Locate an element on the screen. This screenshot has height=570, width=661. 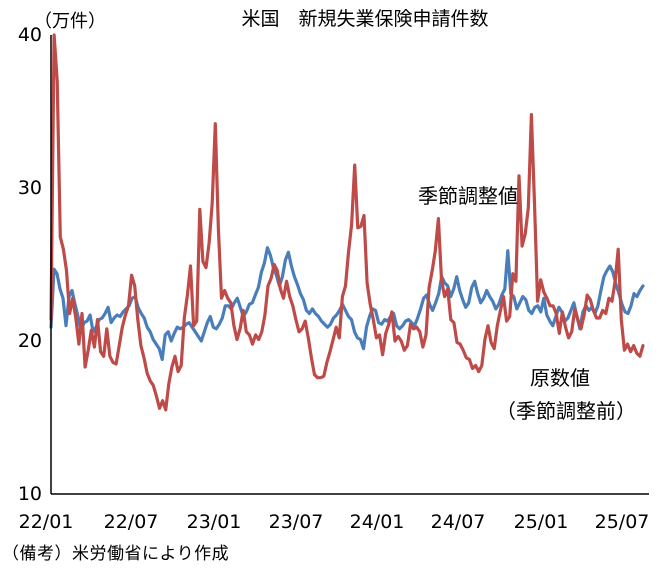
x-tick-label: 22/01 is located at coordinates (46, 522).